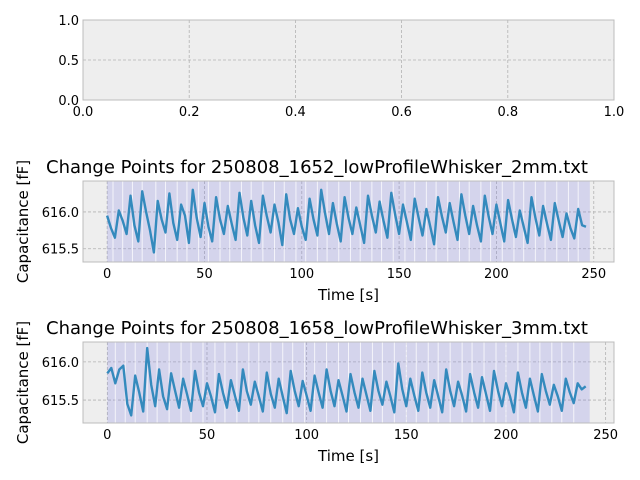 Image resolution: width=640 pixels, height=480 pixels. Describe the element at coordinates (507, 112) in the screenshot. I see `x-tick-label: 0.8` at that location.